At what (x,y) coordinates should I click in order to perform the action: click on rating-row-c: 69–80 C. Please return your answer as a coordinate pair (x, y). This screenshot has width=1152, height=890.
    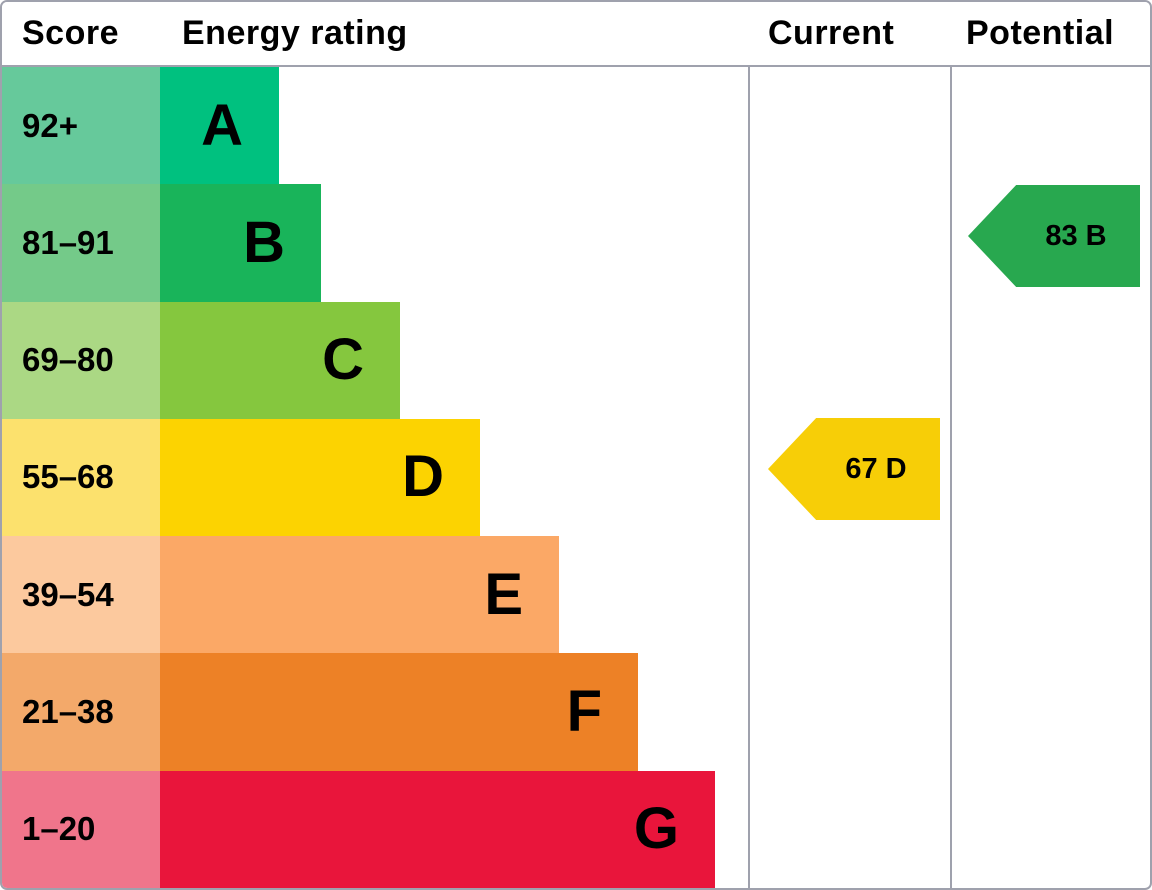
    Looking at the image, I should click on (576, 360).